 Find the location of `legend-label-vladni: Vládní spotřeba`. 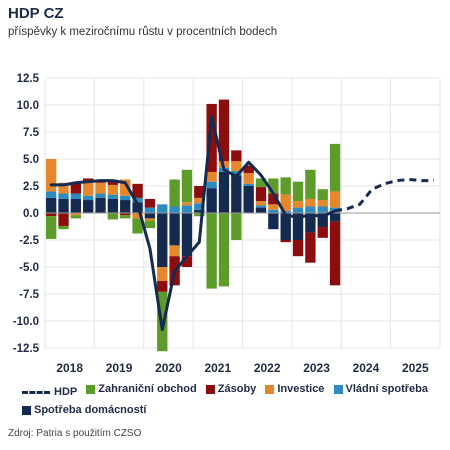

legend-label-vladni: Vládní spotřeba is located at coordinates (387, 389).